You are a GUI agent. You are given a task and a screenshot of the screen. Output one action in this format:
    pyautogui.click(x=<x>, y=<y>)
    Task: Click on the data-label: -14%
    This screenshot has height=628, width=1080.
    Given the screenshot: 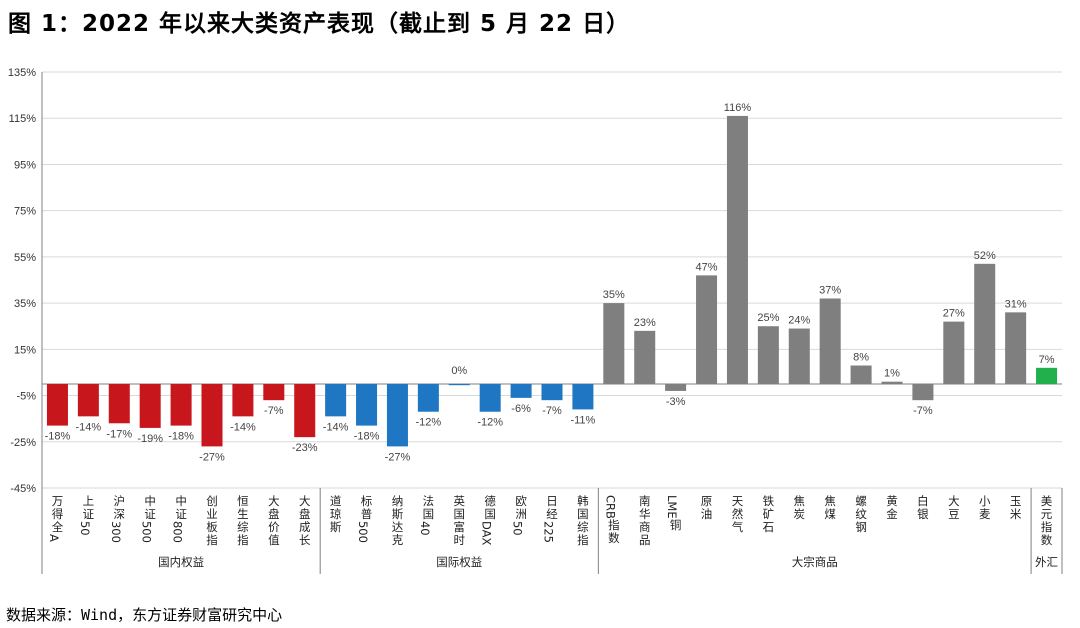 What is the action you would take?
    pyautogui.click(x=243, y=427)
    